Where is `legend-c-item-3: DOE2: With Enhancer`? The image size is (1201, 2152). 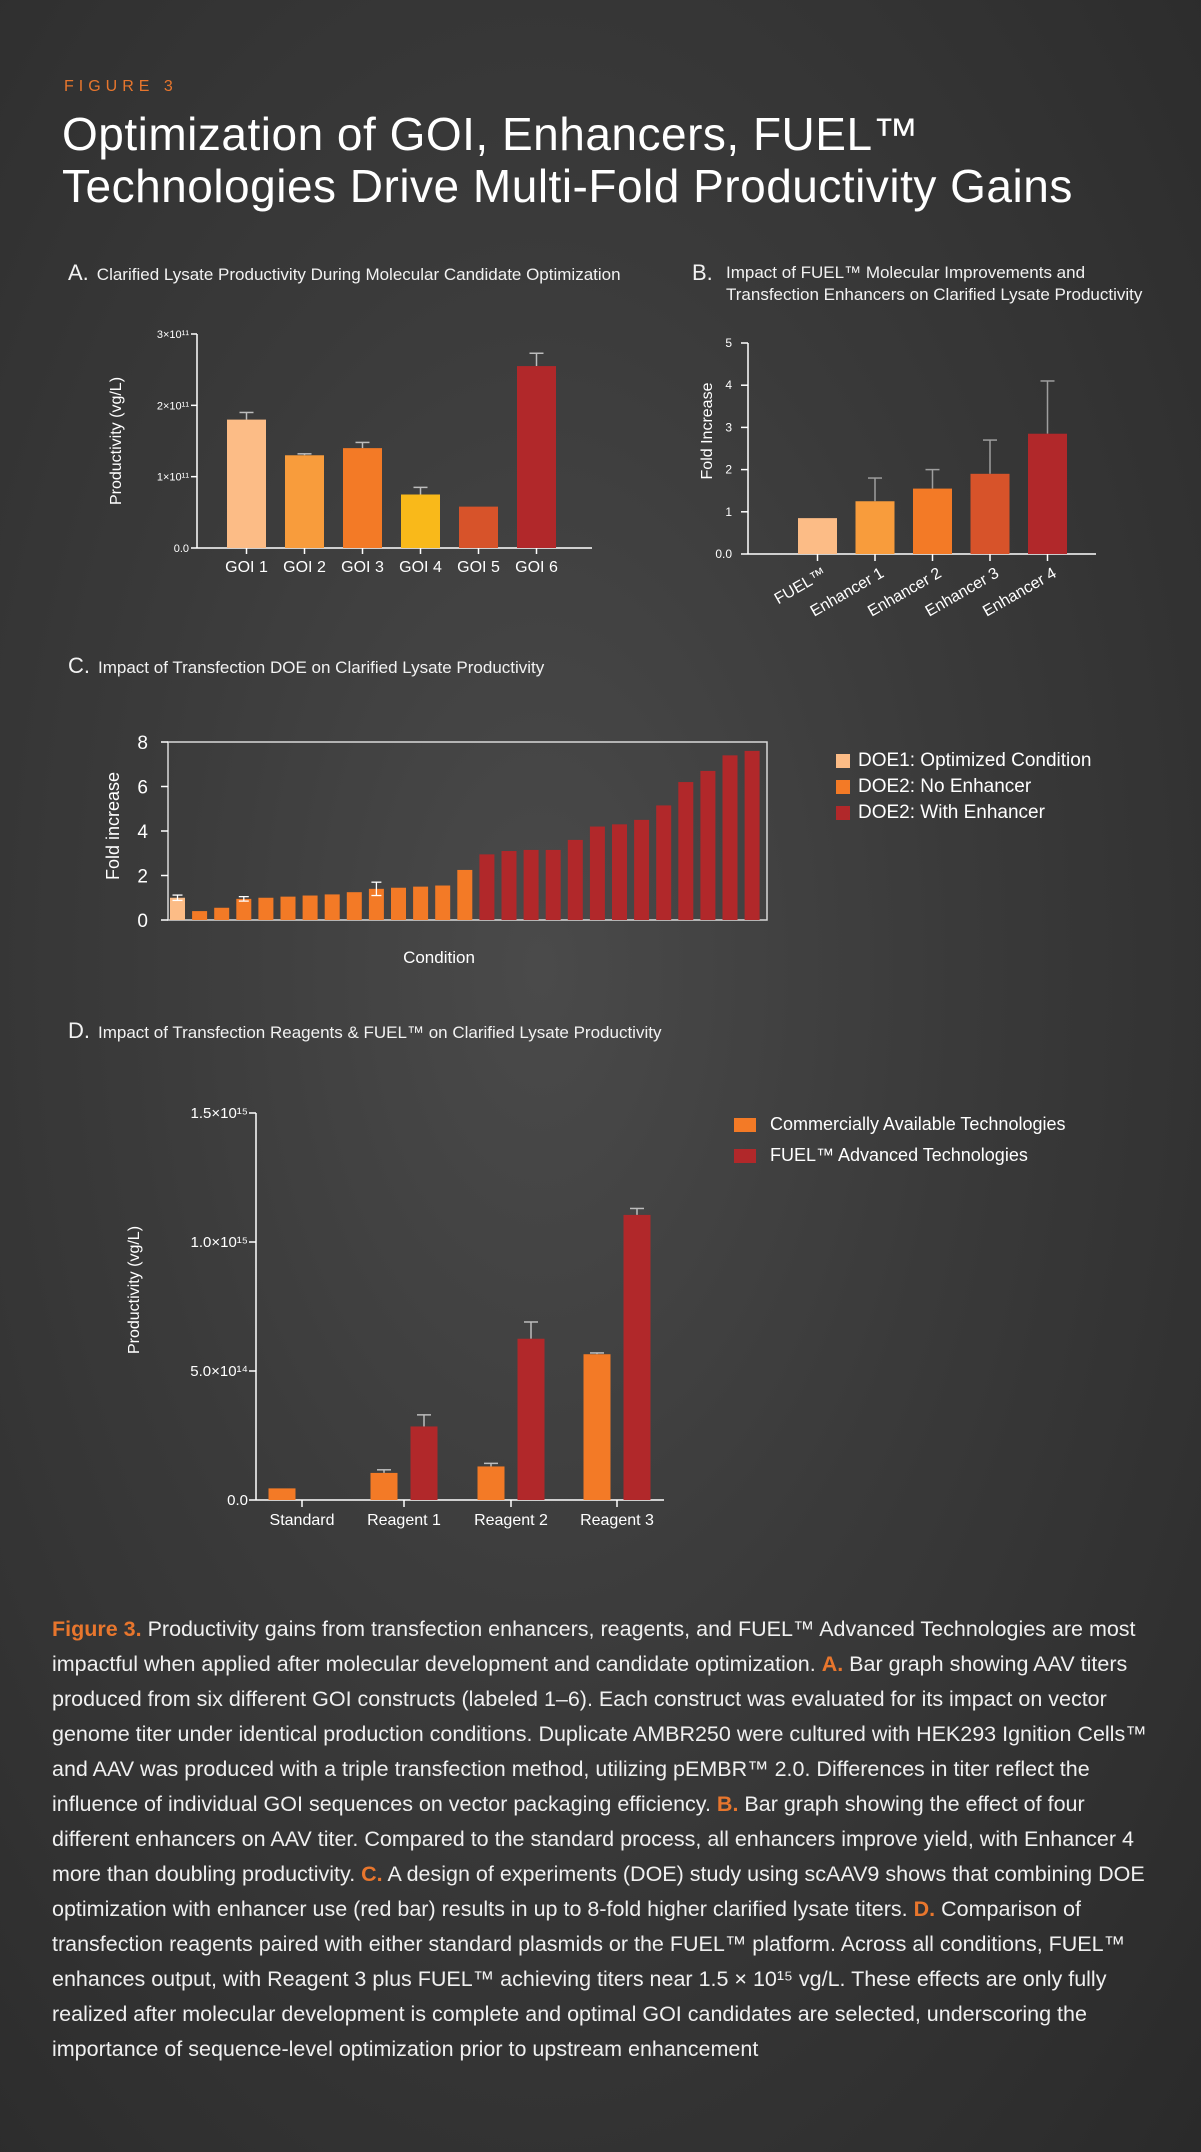
legend-c-item-3: DOE2: With Enhancer is located at coordinates (963, 813).